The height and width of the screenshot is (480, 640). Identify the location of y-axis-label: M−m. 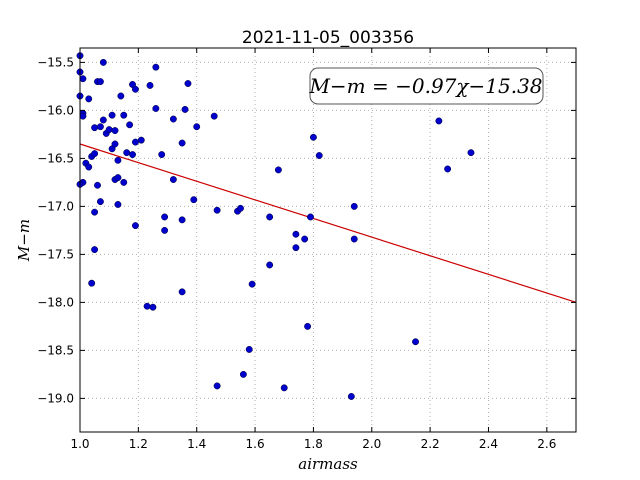
(24, 240).